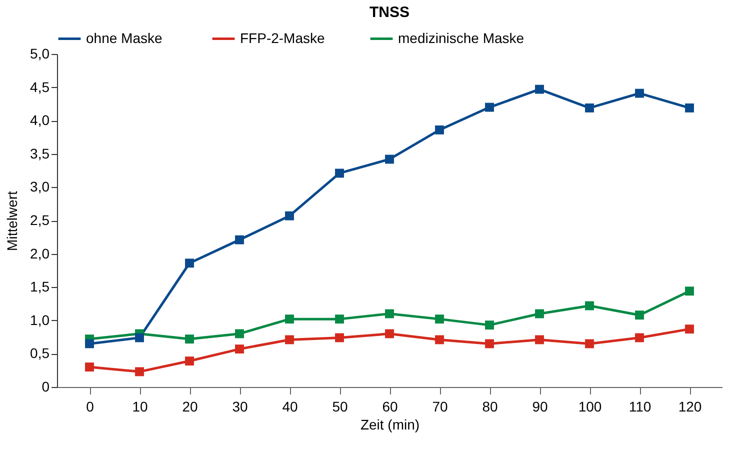 The height and width of the screenshot is (465, 747). I want to click on y-tick-label: 3,0, so click(40, 186).